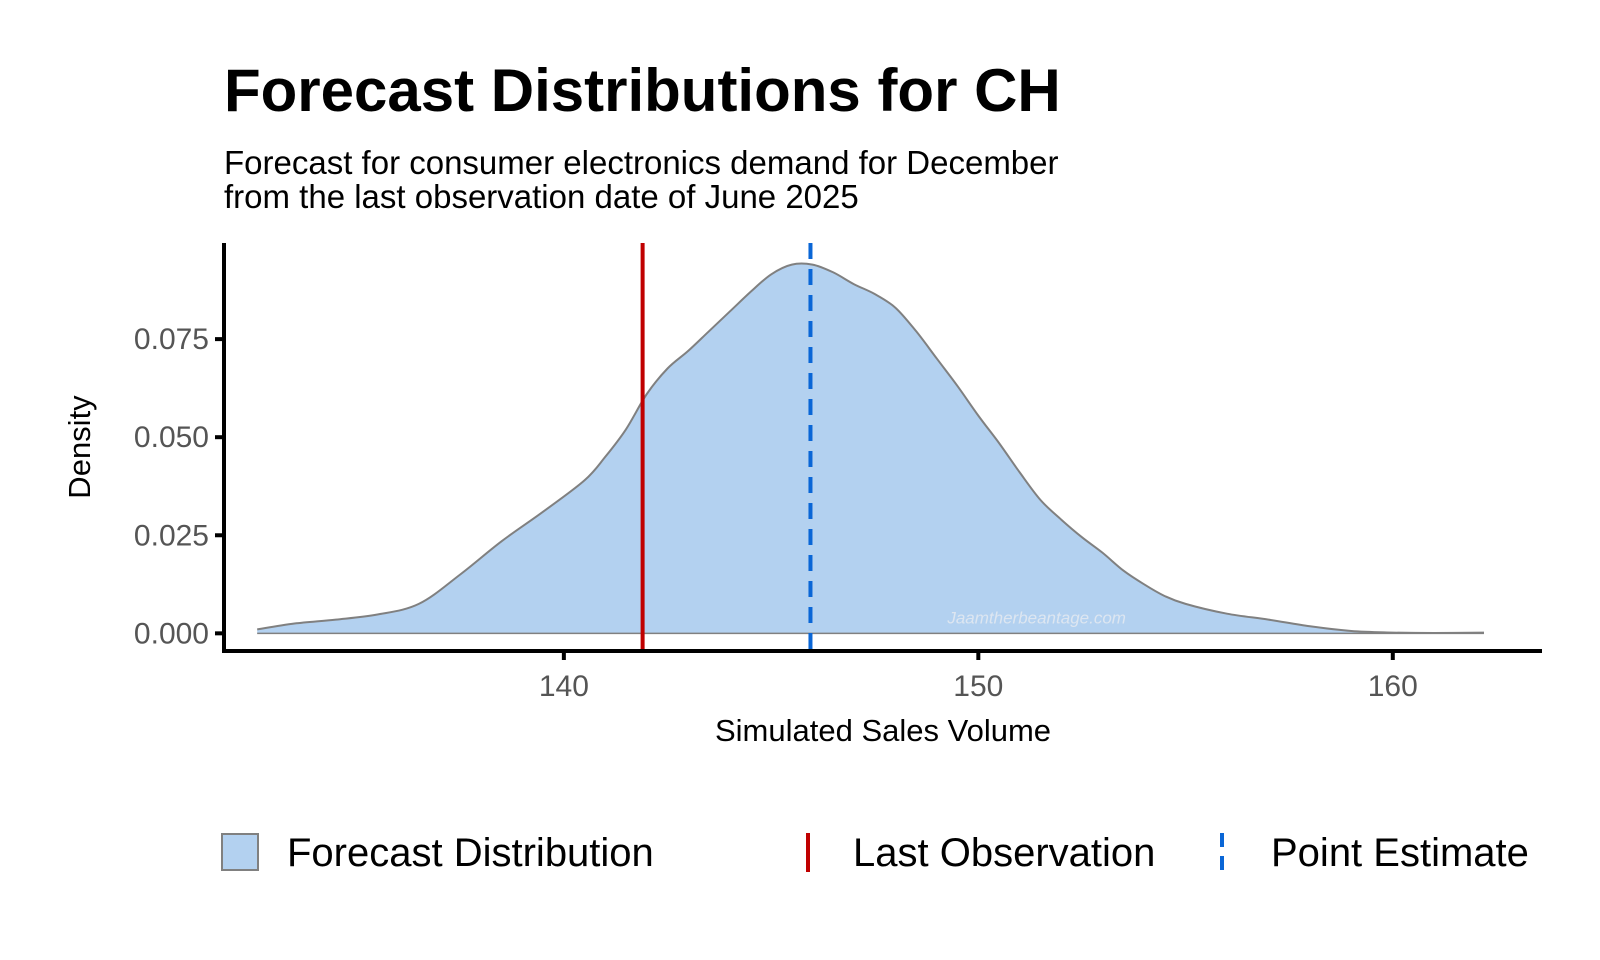  What do you see at coordinates (883, 730) in the screenshot?
I see `x-axis-title: Simulated Sales Volume` at bounding box center [883, 730].